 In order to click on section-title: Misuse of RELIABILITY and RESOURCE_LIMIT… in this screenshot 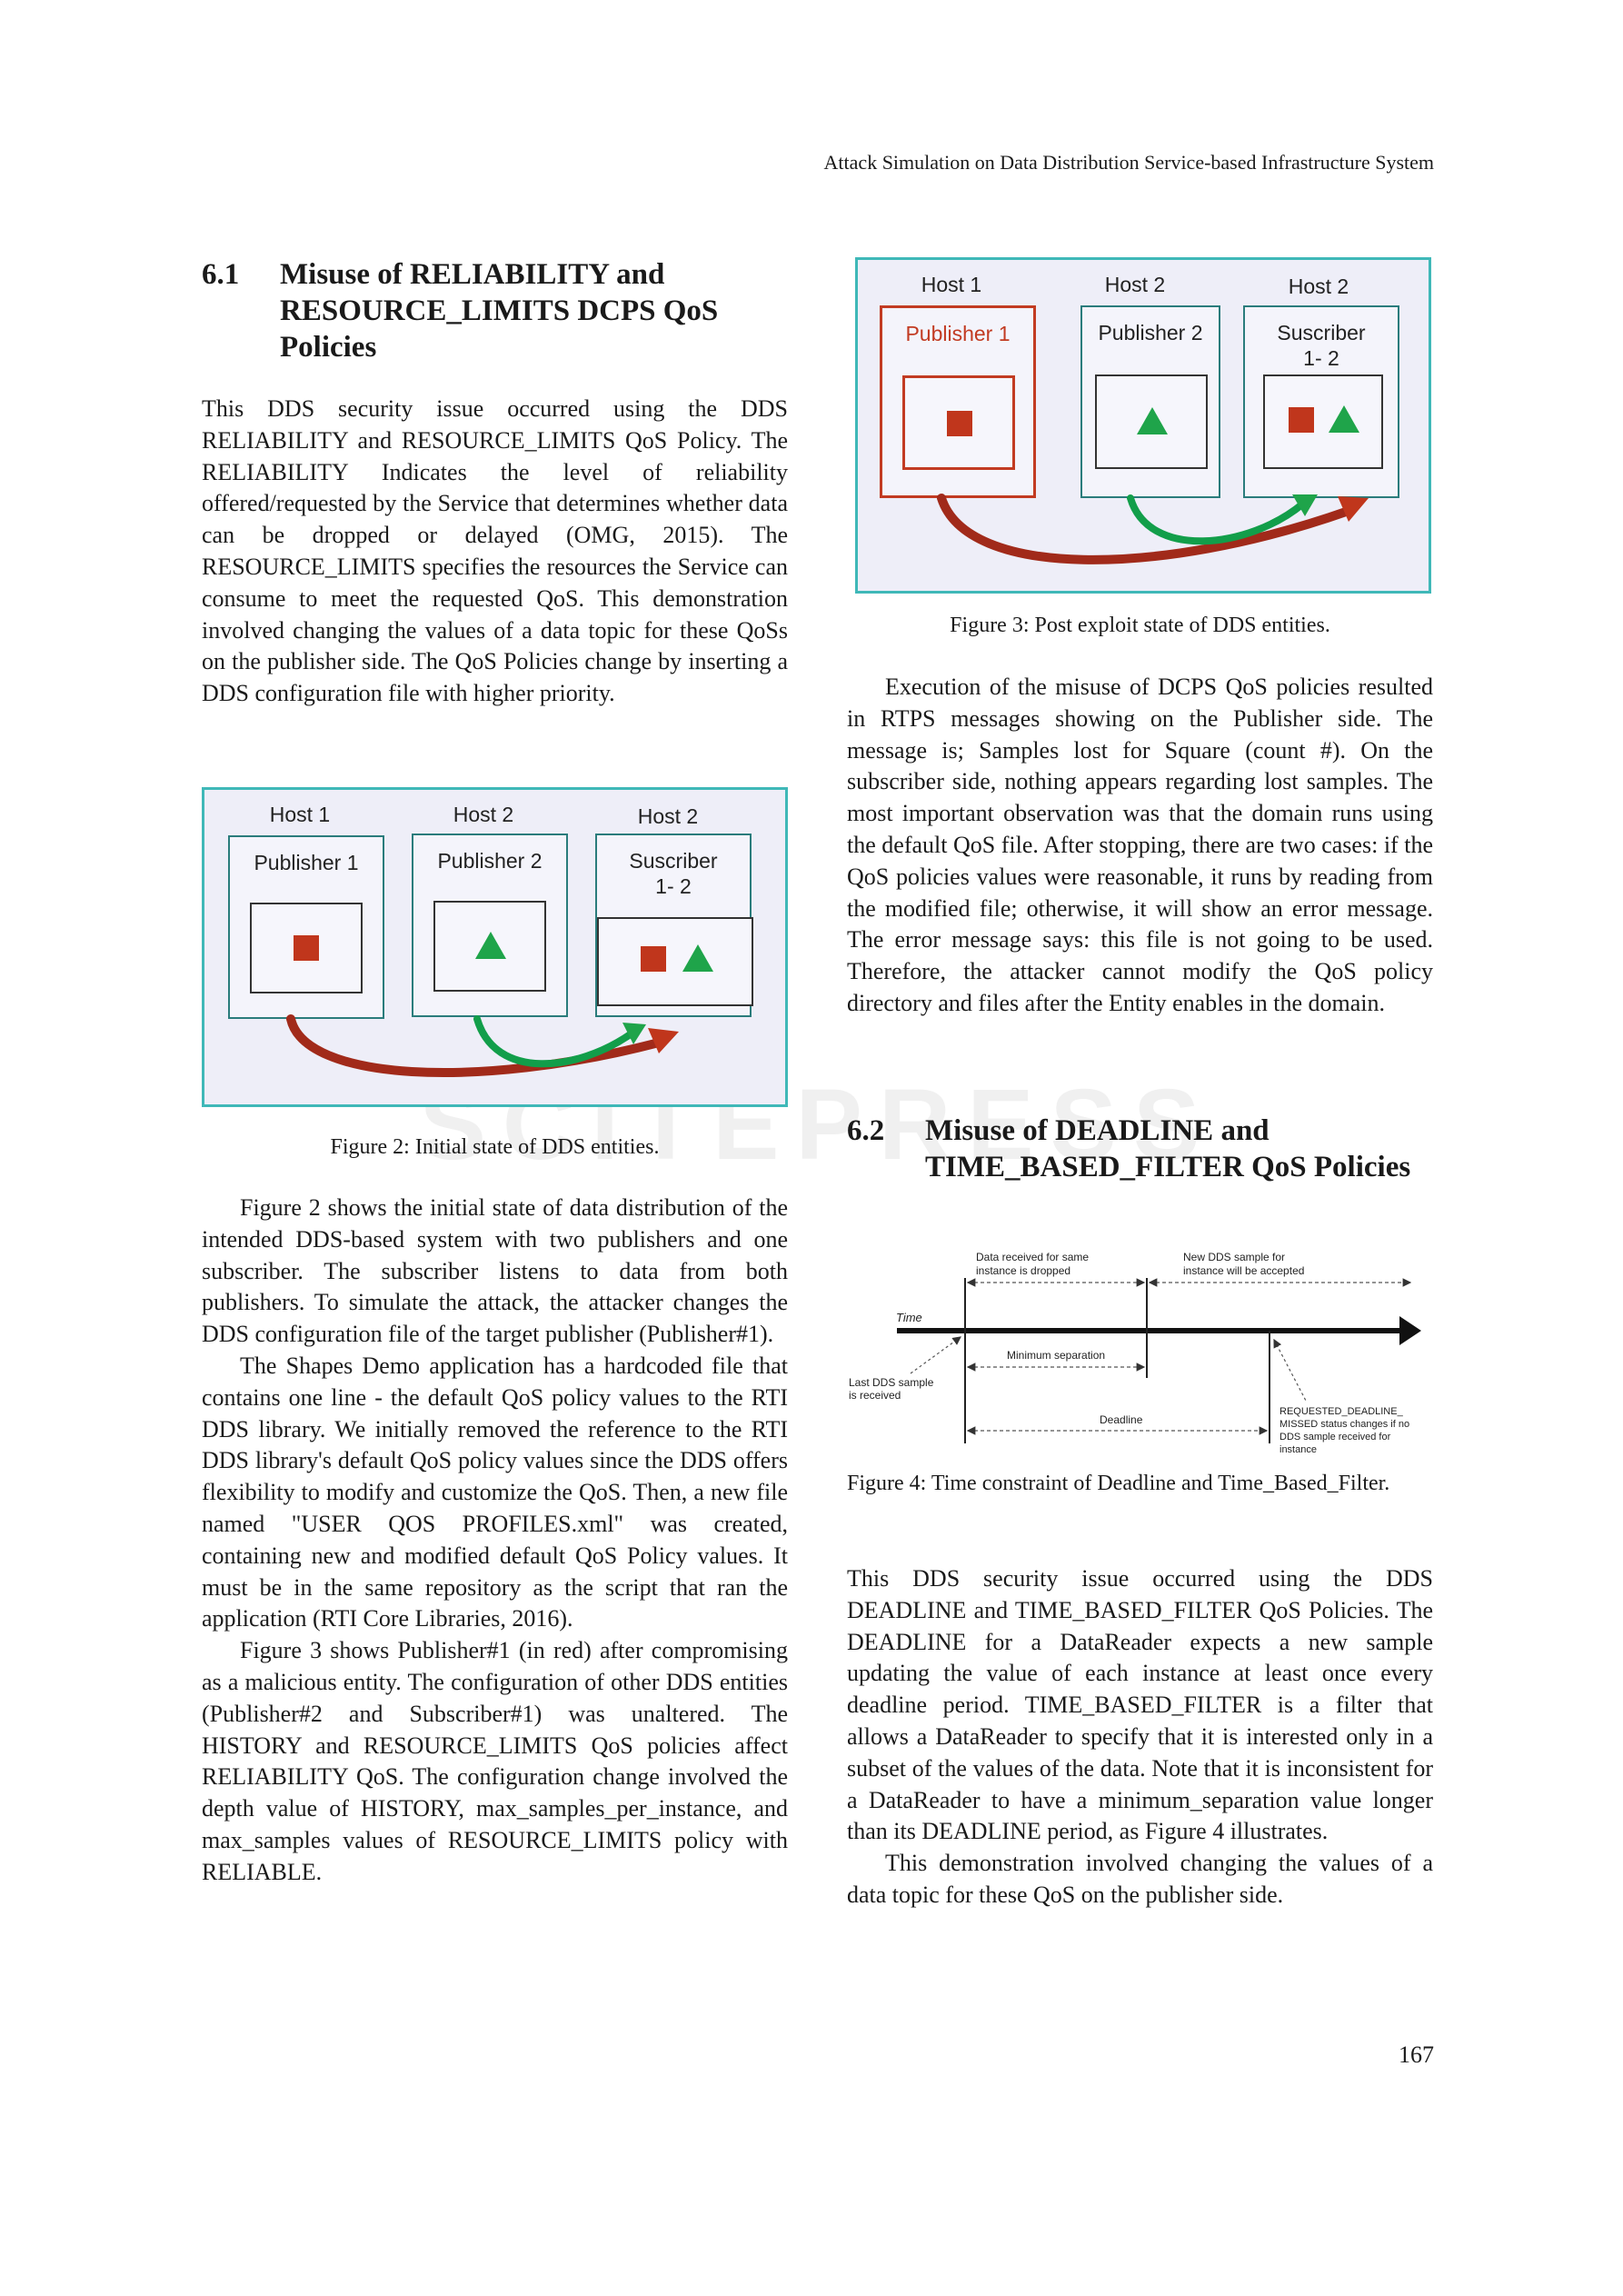, I will do `click(499, 311)`.